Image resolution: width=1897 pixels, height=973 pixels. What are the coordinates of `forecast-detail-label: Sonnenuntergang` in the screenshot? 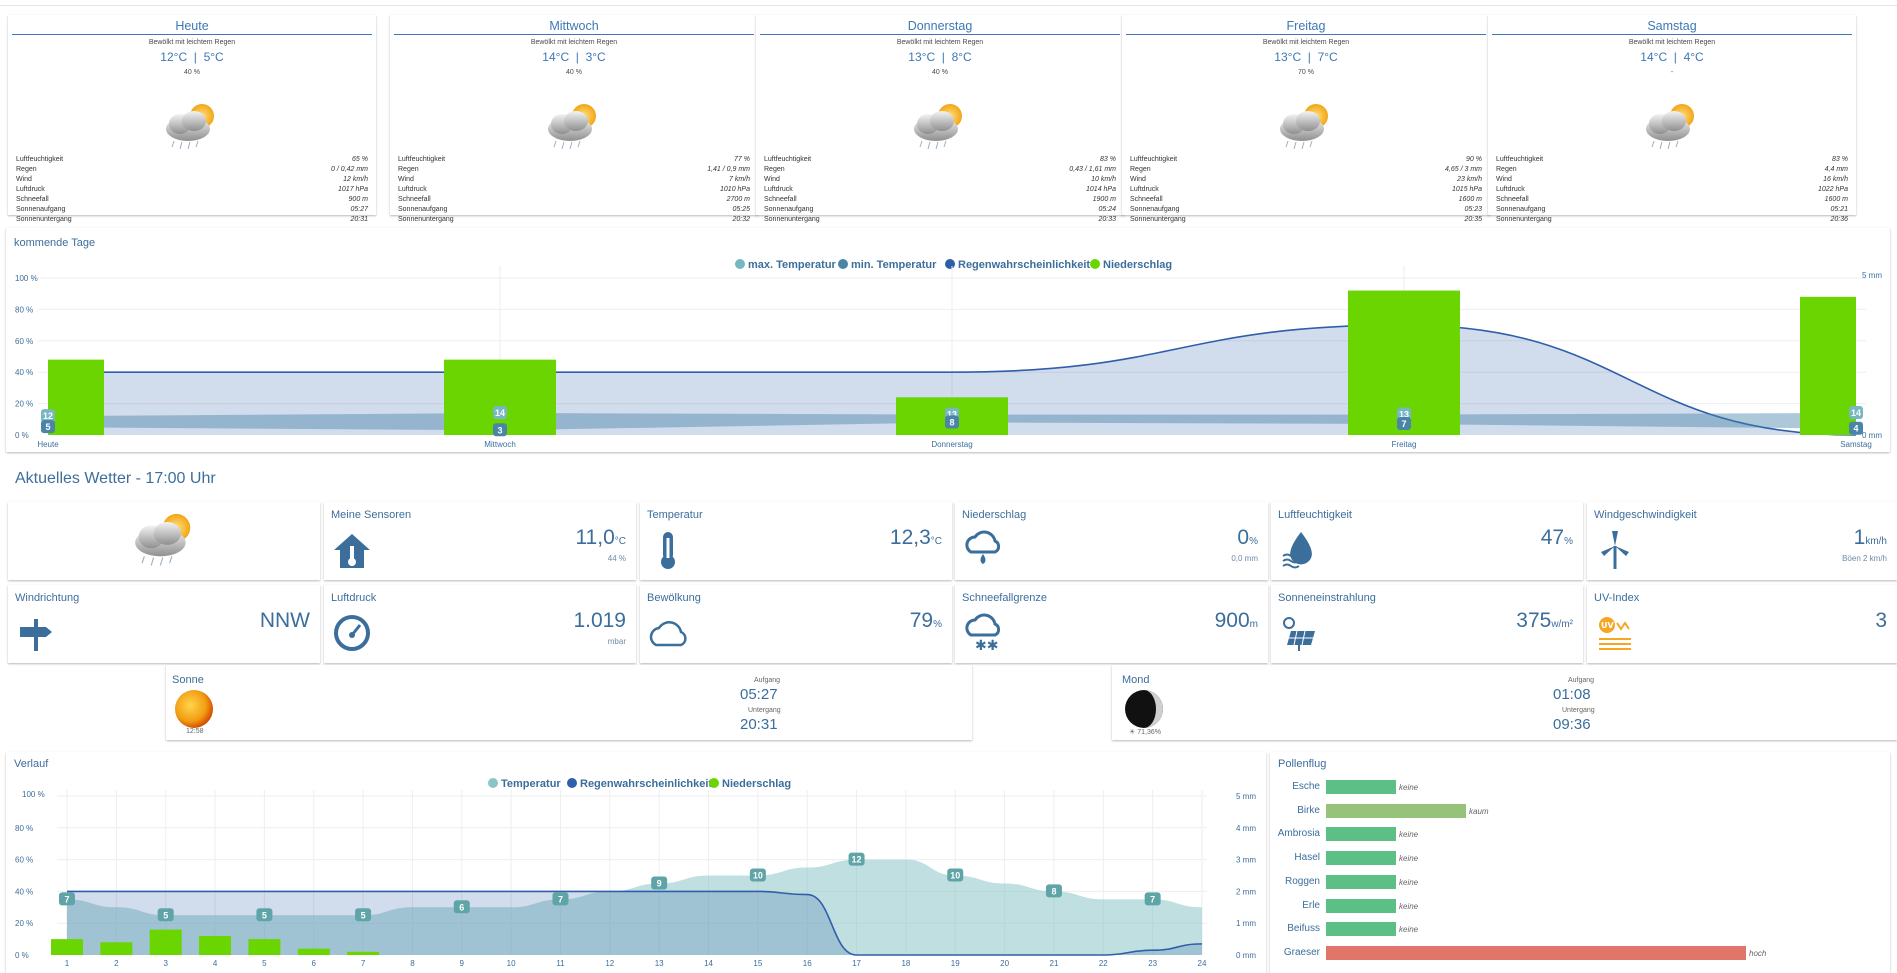 It's located at (1158, 219).